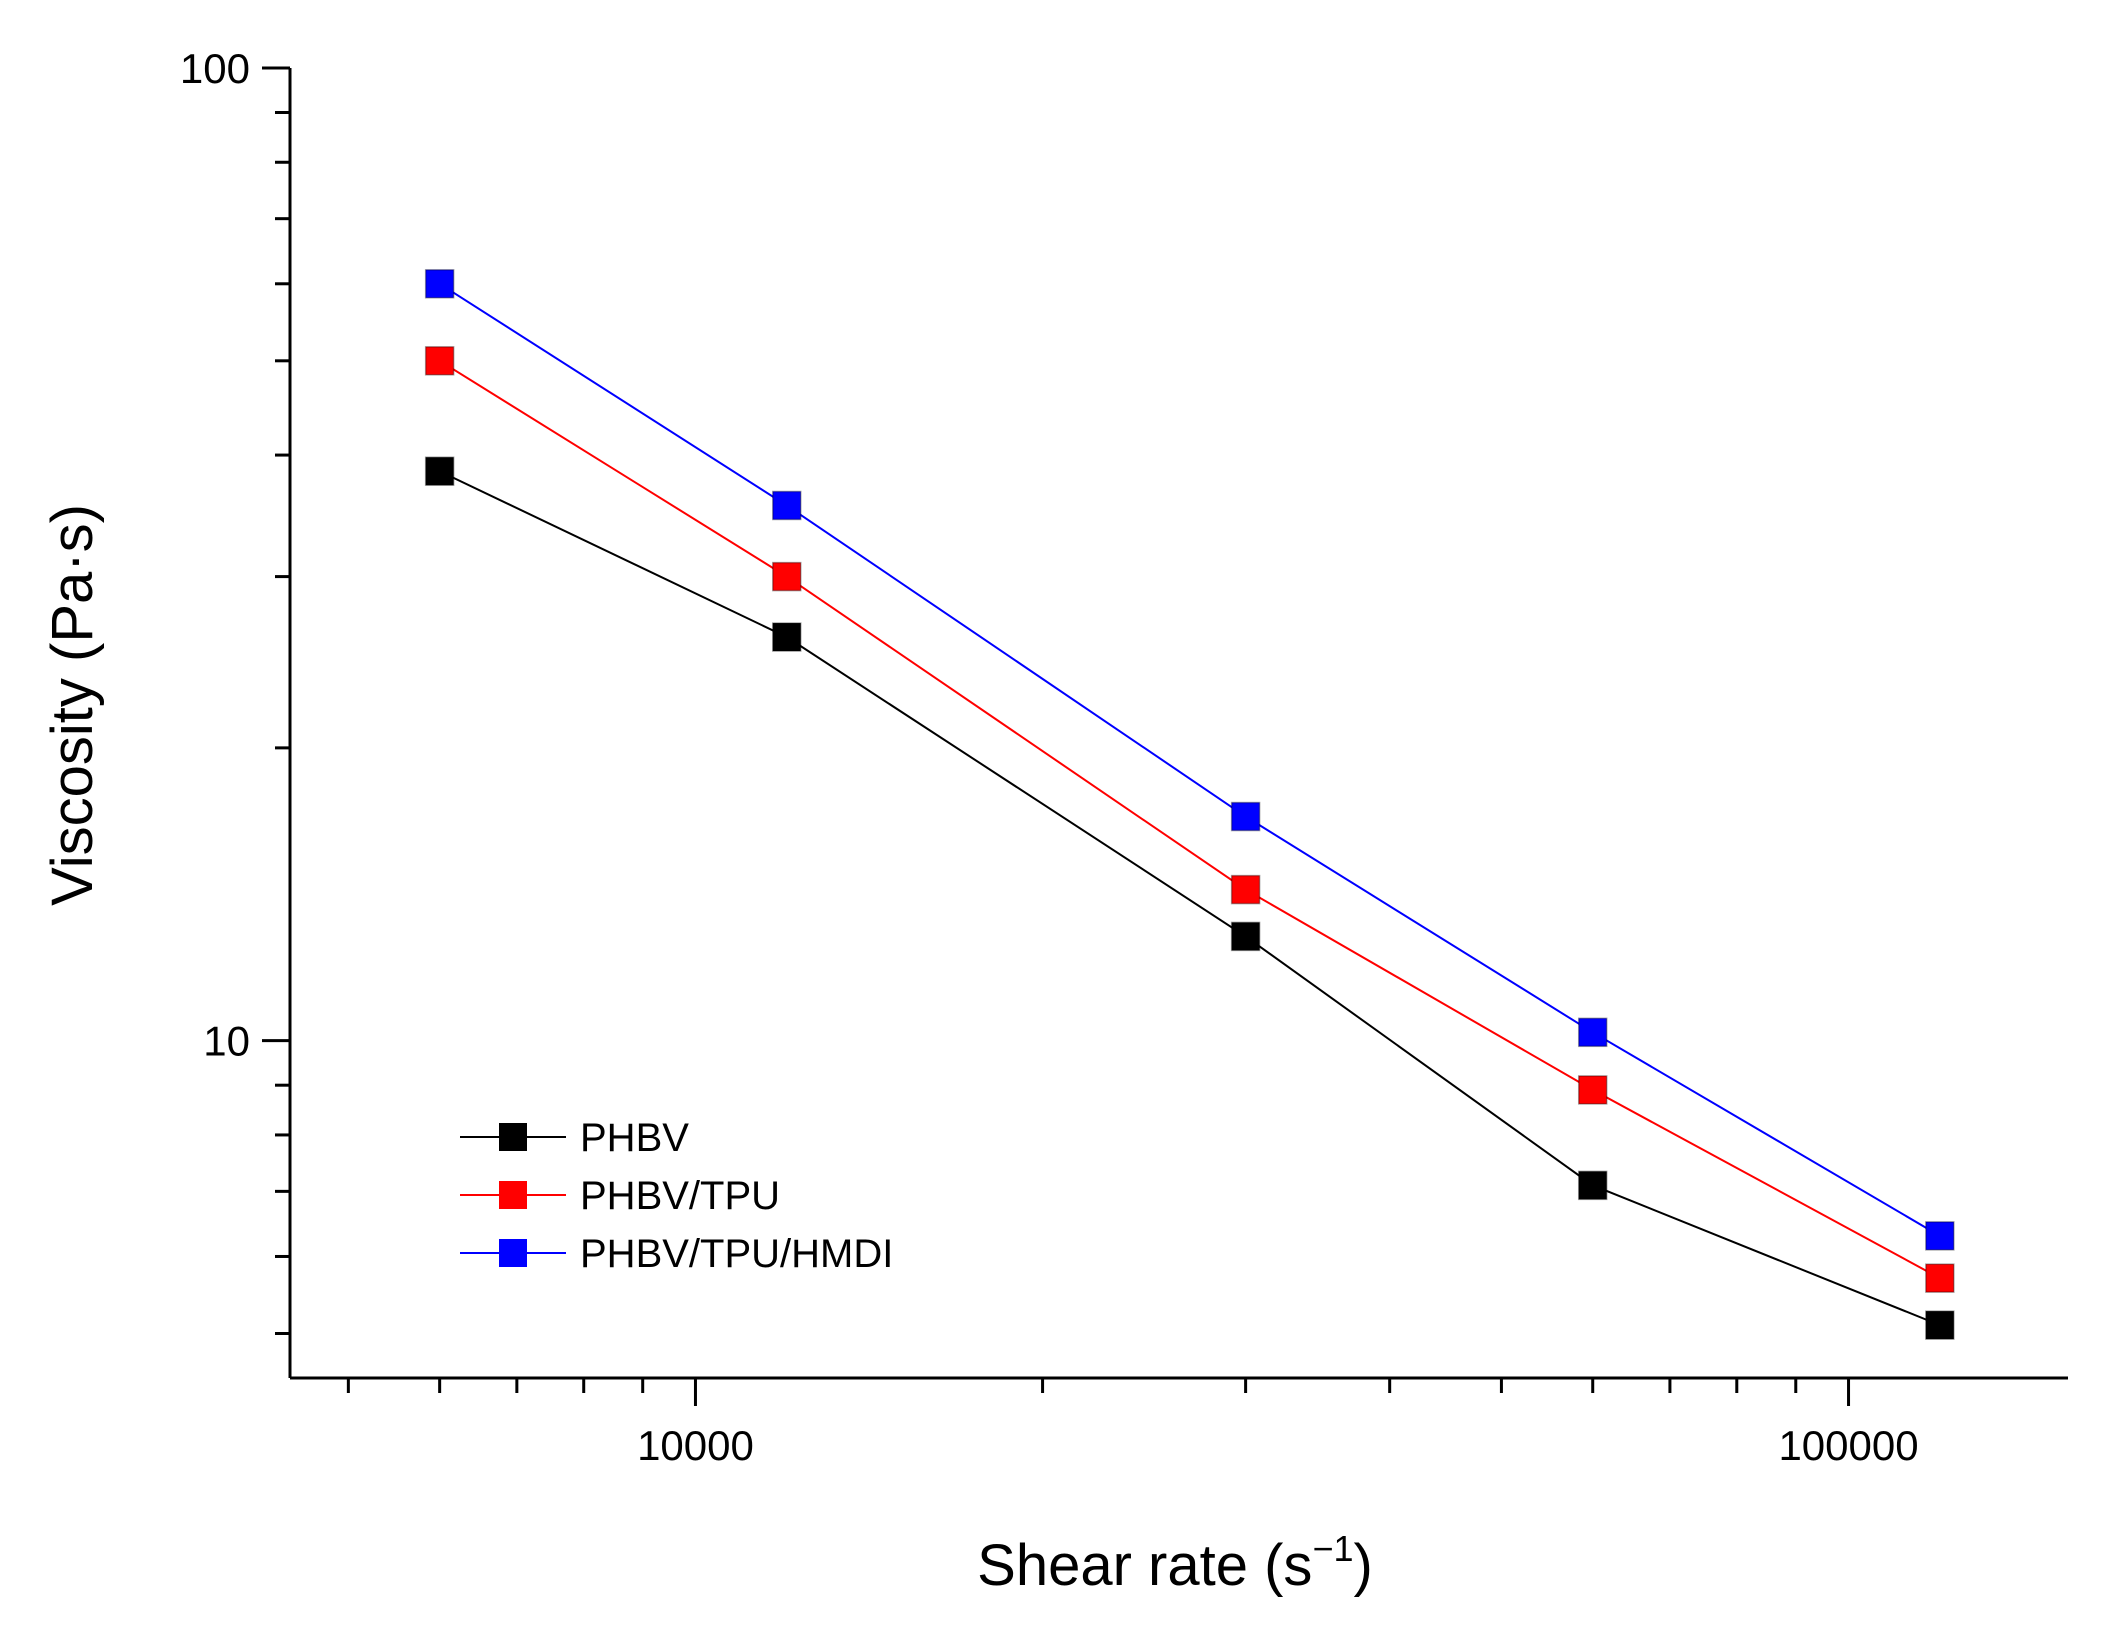 This screenshot has width=2111, height=1634. What do you see at coordinates (680, 1196) in the screenshot?
I see `legend-label: PHBV/TPU` at bounding box center [680, 1196].